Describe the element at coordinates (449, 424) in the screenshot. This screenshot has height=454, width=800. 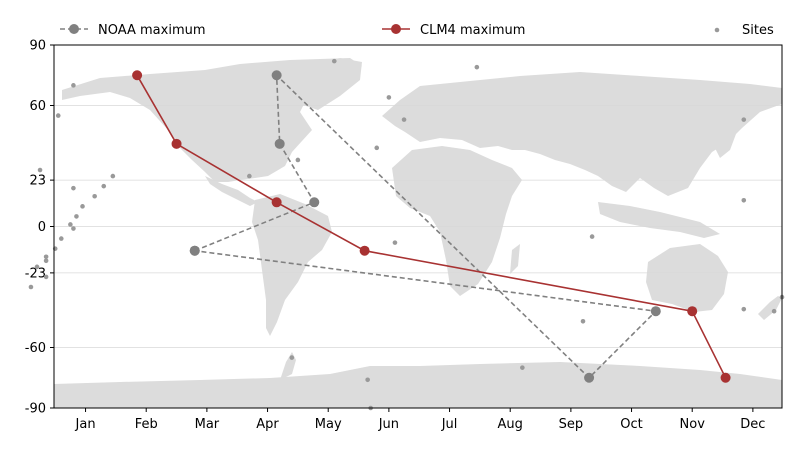
I see `x-tick-label: Jul` at that location.